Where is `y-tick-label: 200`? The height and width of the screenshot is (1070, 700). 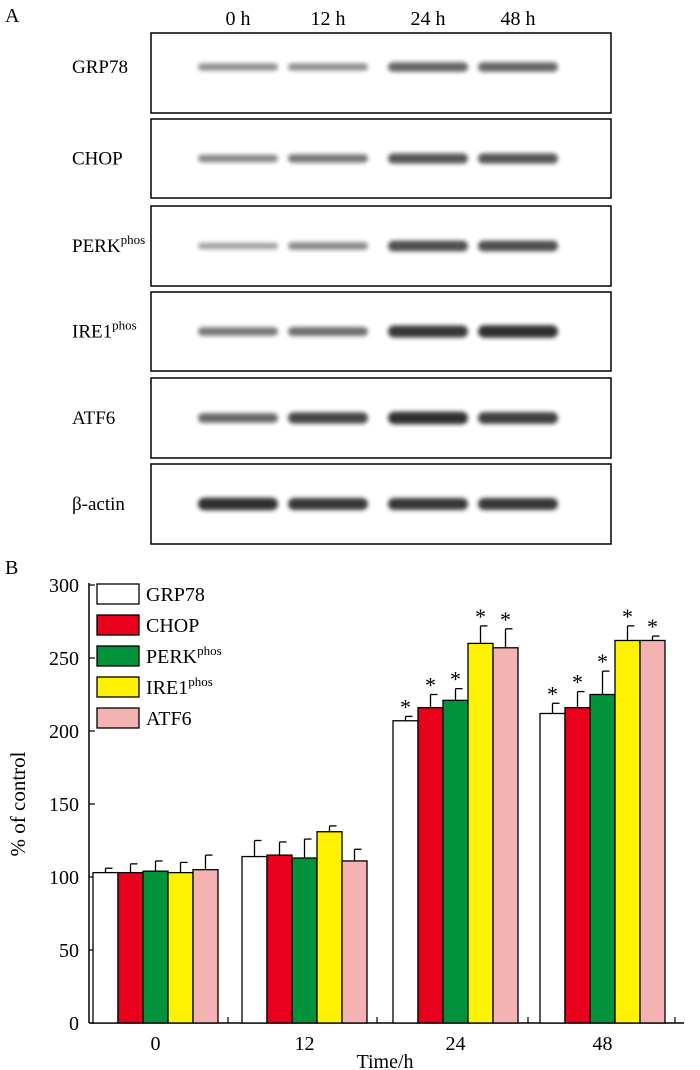 y-tick-label: 200 is located at coordinates (64, 732).